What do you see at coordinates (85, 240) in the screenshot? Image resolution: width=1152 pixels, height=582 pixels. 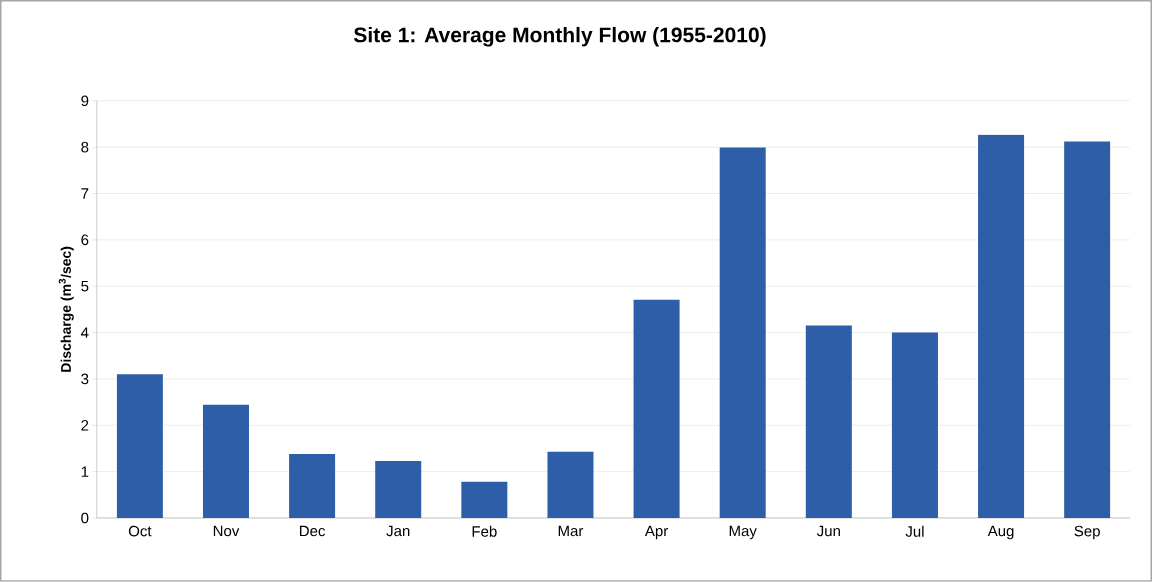 I see `y-tick-label: 6` at bounding box center [85, 240].